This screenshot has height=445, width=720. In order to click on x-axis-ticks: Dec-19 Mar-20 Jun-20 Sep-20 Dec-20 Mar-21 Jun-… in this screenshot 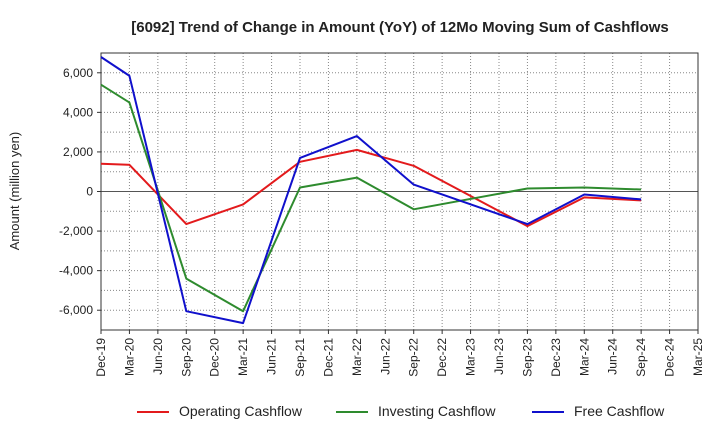, I will do `click(399, 353)`.